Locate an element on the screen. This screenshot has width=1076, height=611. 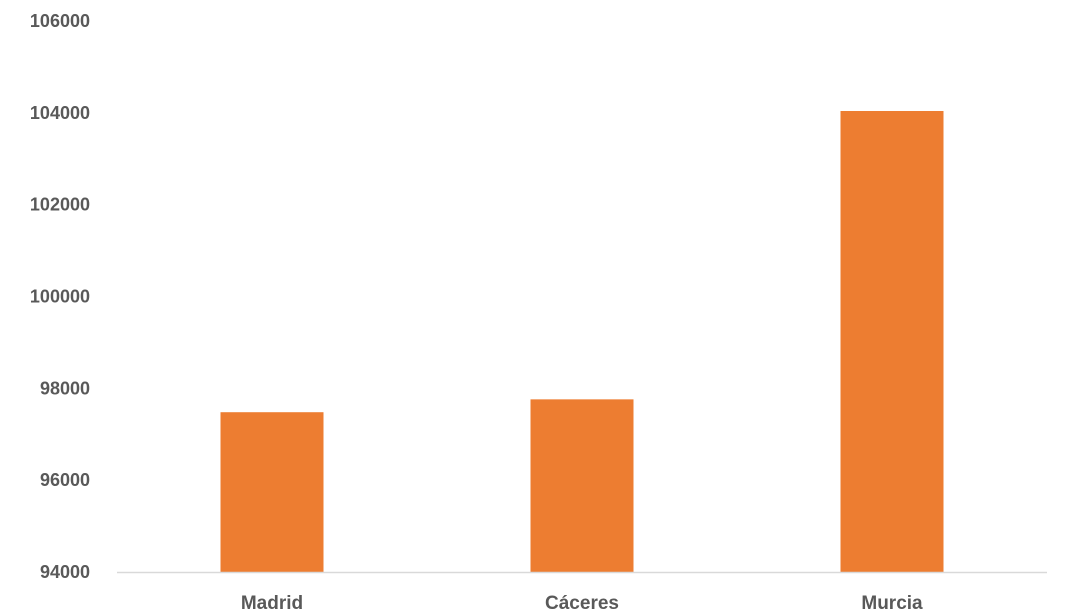
bar-madrid is located at coordinates (272, 492).